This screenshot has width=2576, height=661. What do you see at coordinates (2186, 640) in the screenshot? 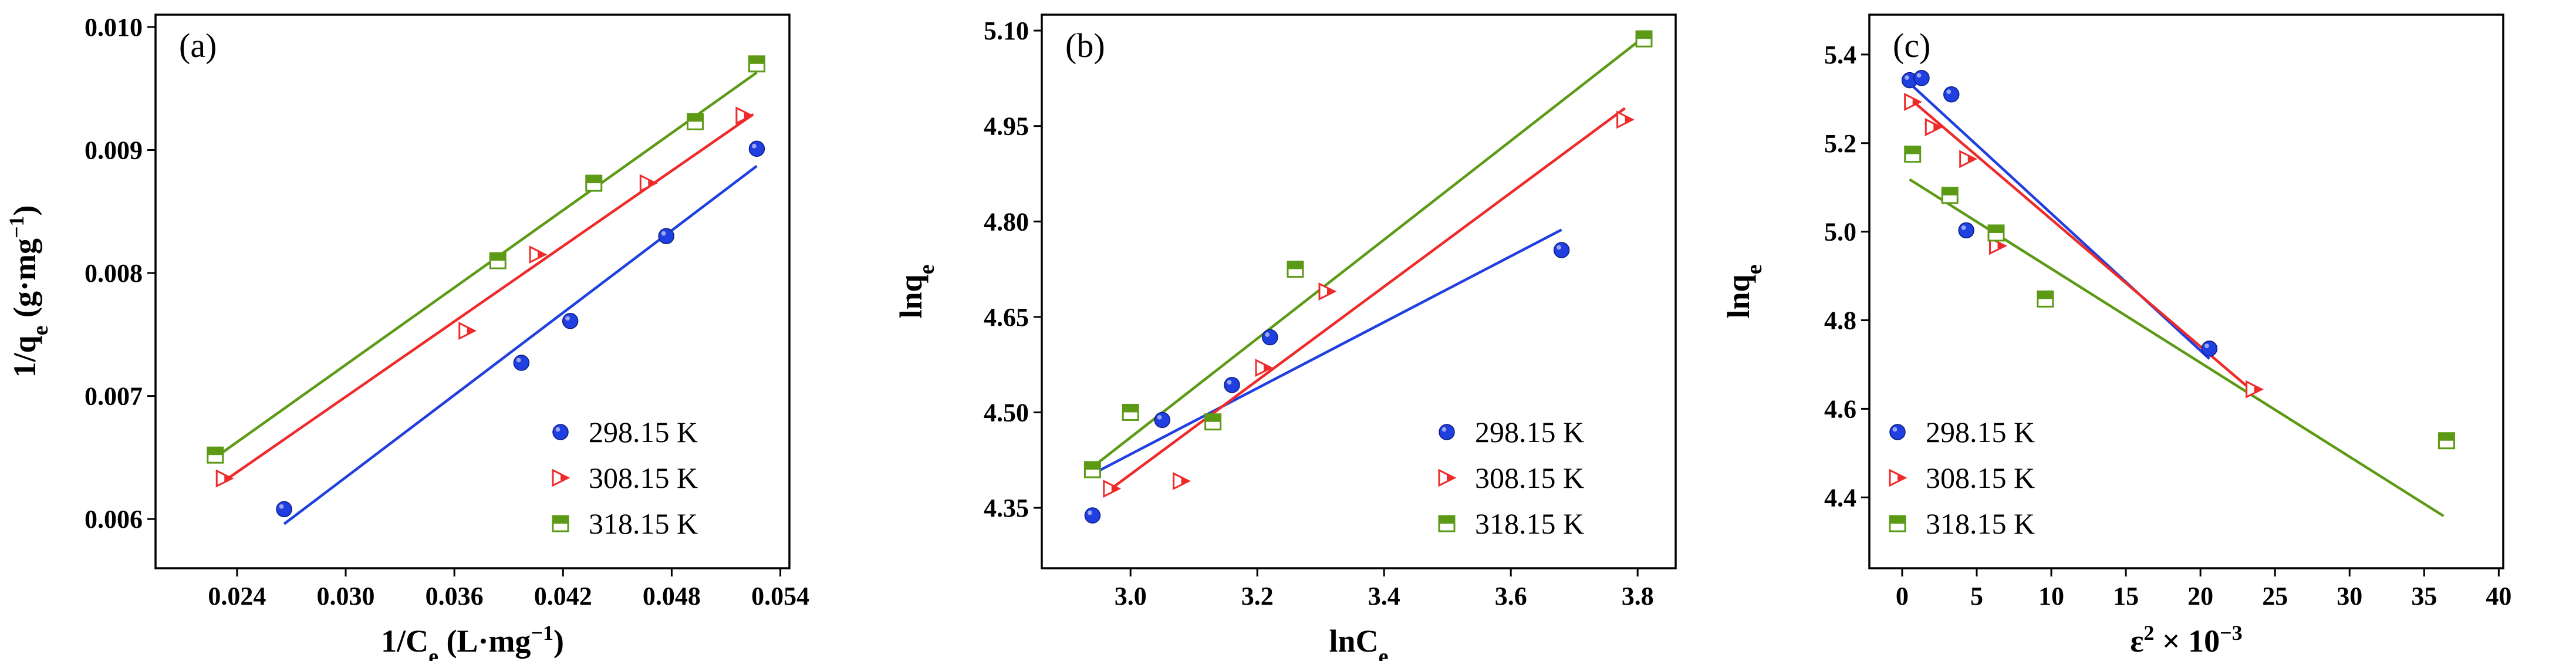
I see `x-axis-title: ε2 × 10−3` at bounding box center [2186, 640].